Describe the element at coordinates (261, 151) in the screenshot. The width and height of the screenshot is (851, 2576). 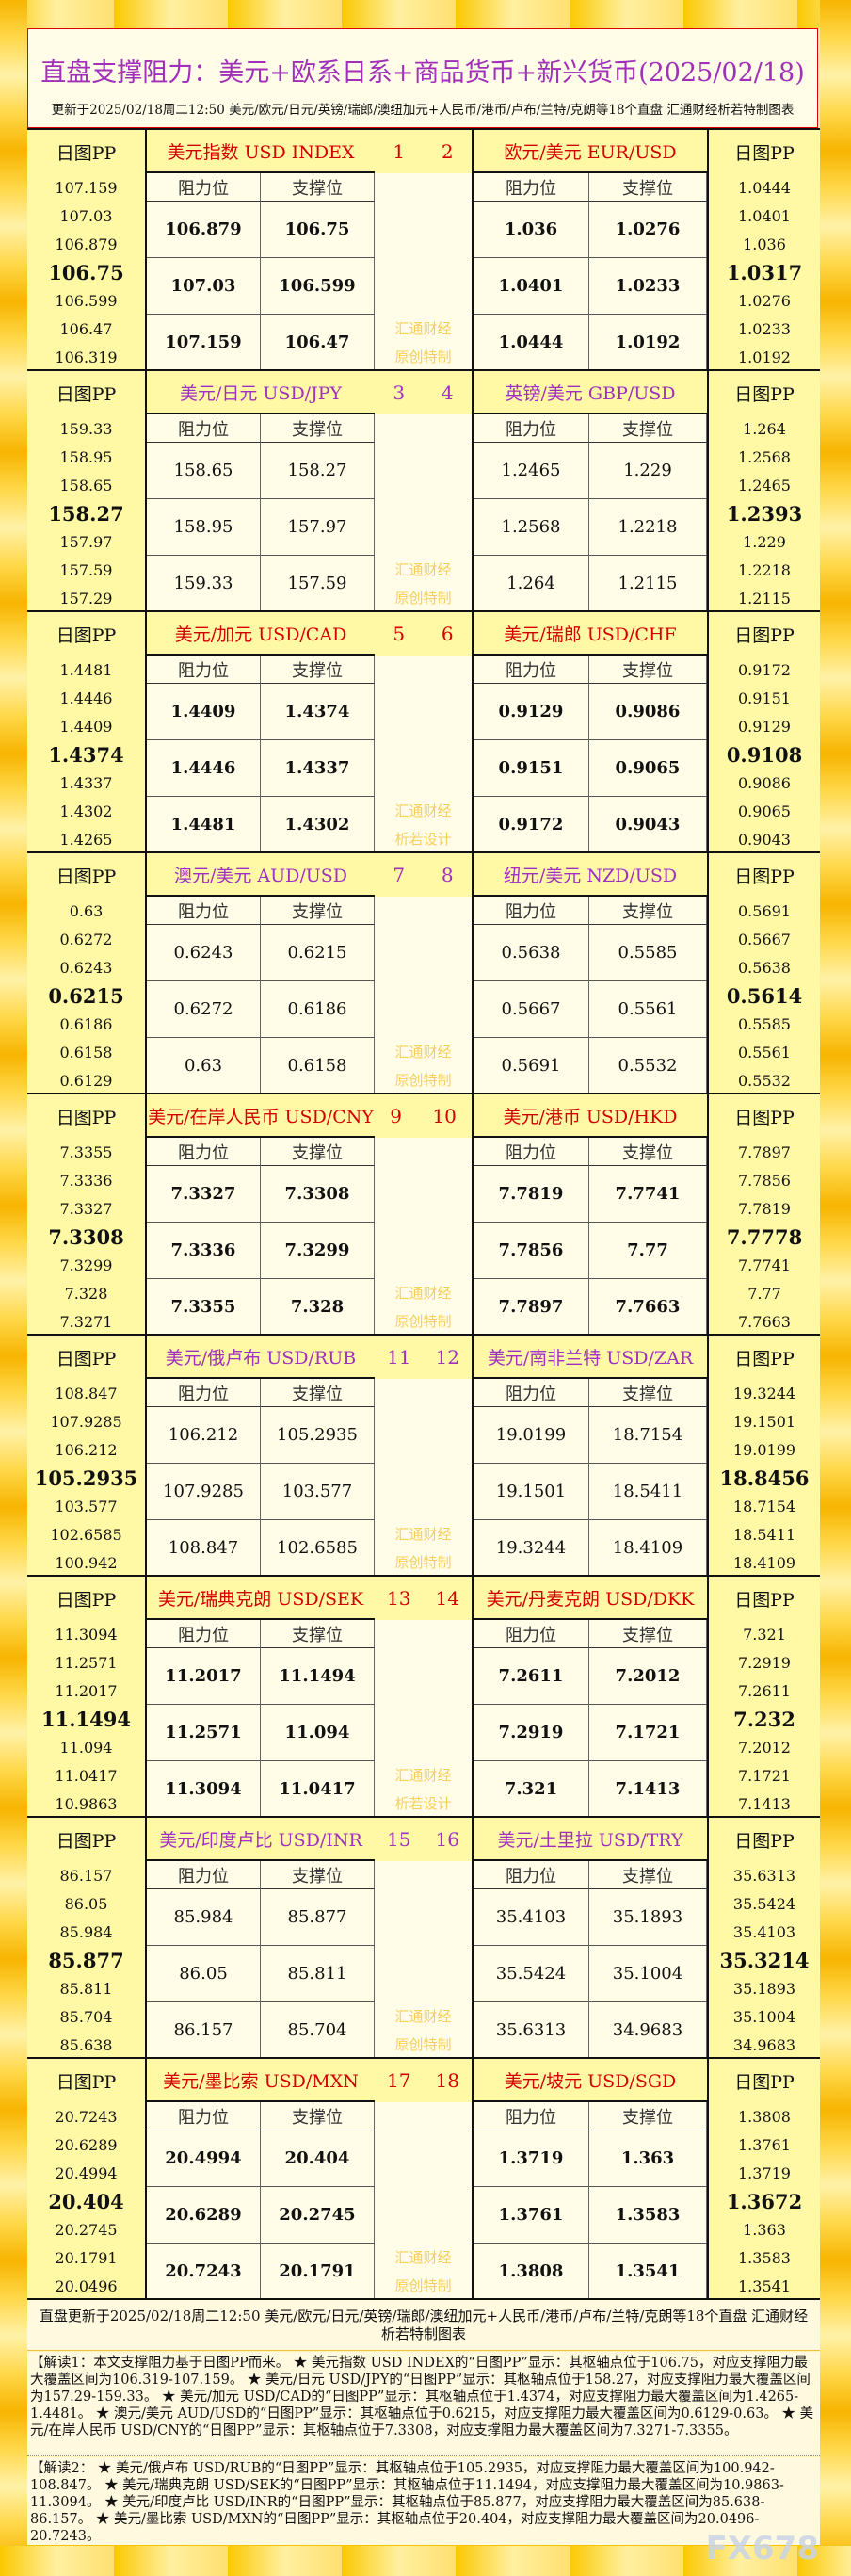
I see `pair-name-header: 美元指数 USD INDEX` at that location.